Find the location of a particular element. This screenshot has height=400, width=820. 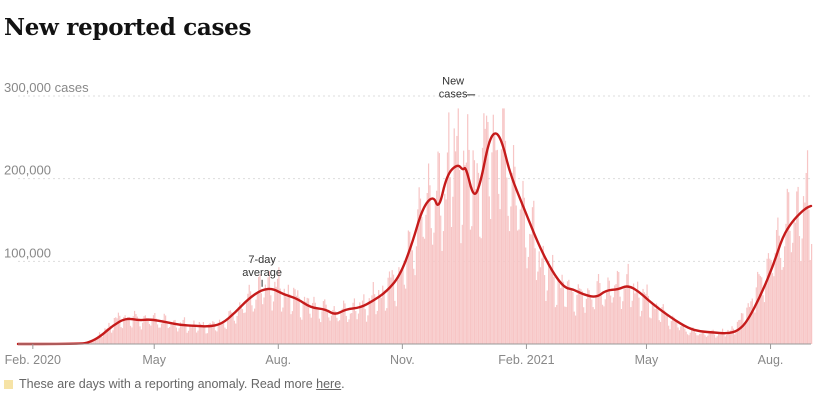

read-more-link: here is located at coordinates (329, 384).